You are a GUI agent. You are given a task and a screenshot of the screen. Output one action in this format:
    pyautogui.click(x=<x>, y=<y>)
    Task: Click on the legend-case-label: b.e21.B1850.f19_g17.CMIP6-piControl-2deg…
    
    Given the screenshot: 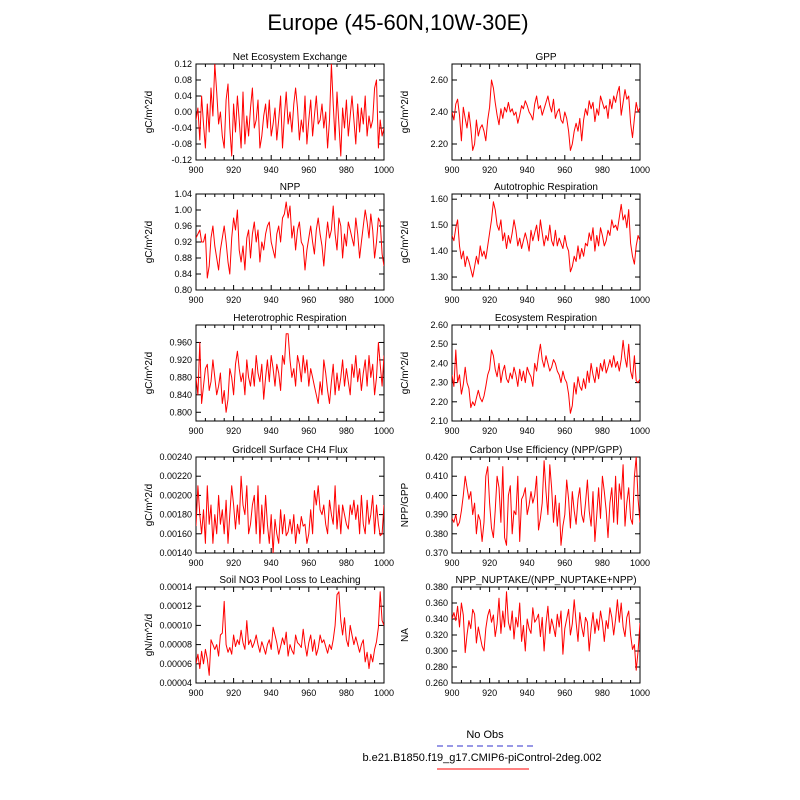 What is the action you would take?
    pyautogui.click(x=481, y=758)
    